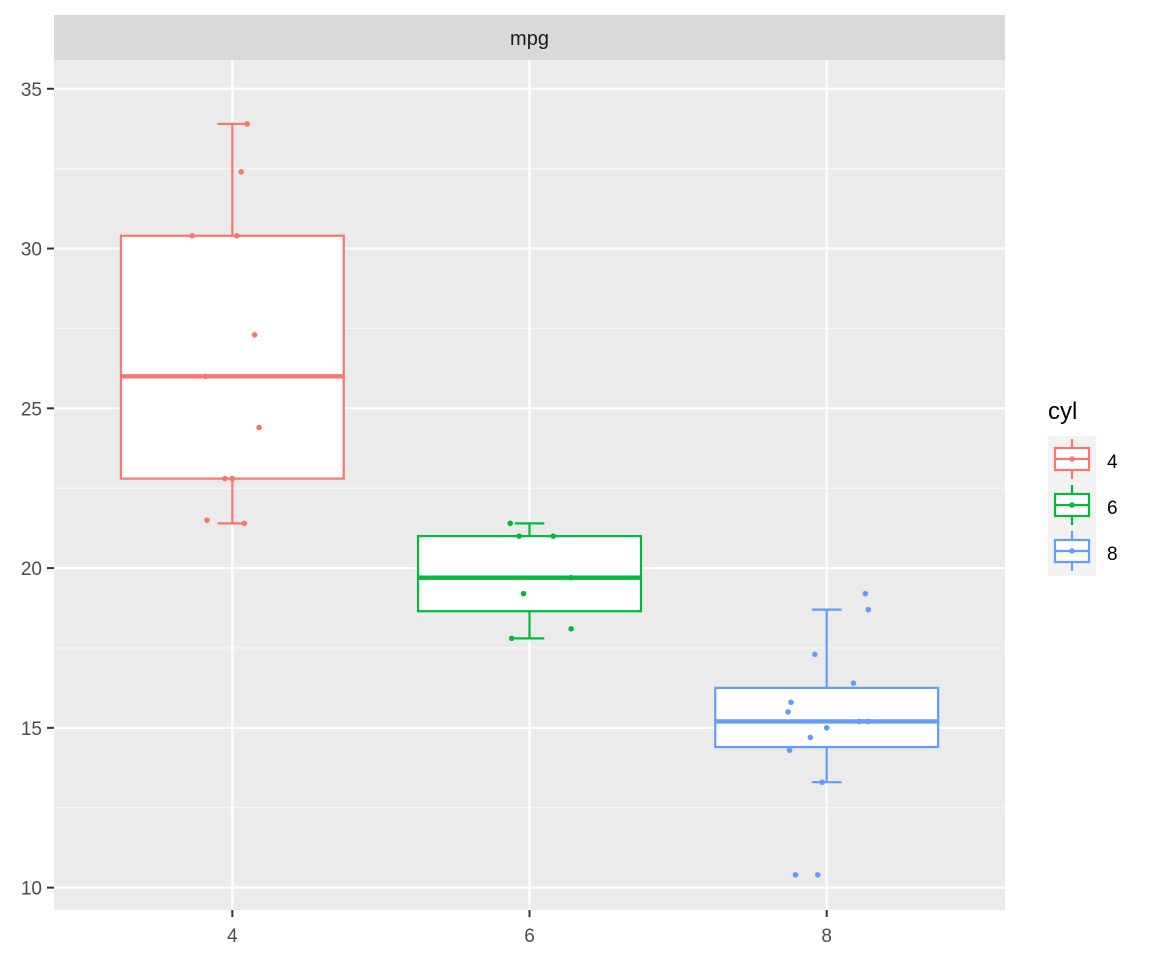 The width and height of the screenshot is (1152, 960). I want to click on facet-strip, so click(529, 37).